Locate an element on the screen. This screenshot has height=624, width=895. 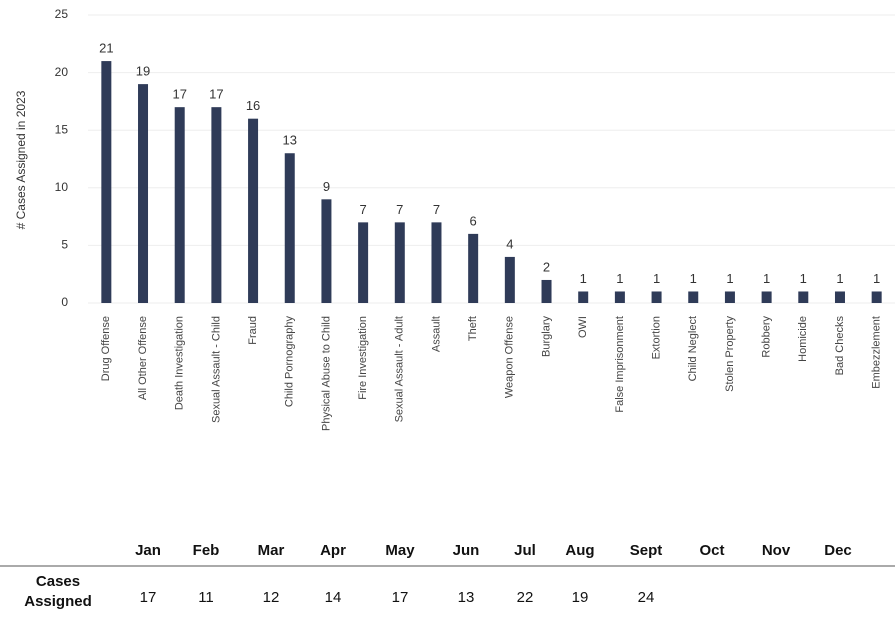
column-header: Sept is located at coordinates (646, 550).